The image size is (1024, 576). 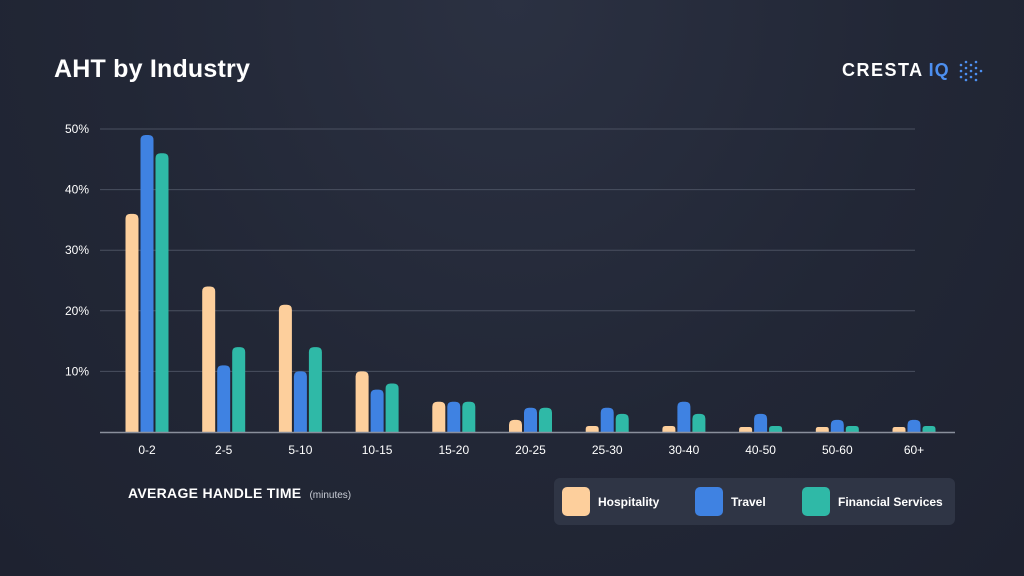 What do you see at coordinates (77, 129) in the screenshot?
I see `y-tick-label: 50%` at bounding box center [77, 129].